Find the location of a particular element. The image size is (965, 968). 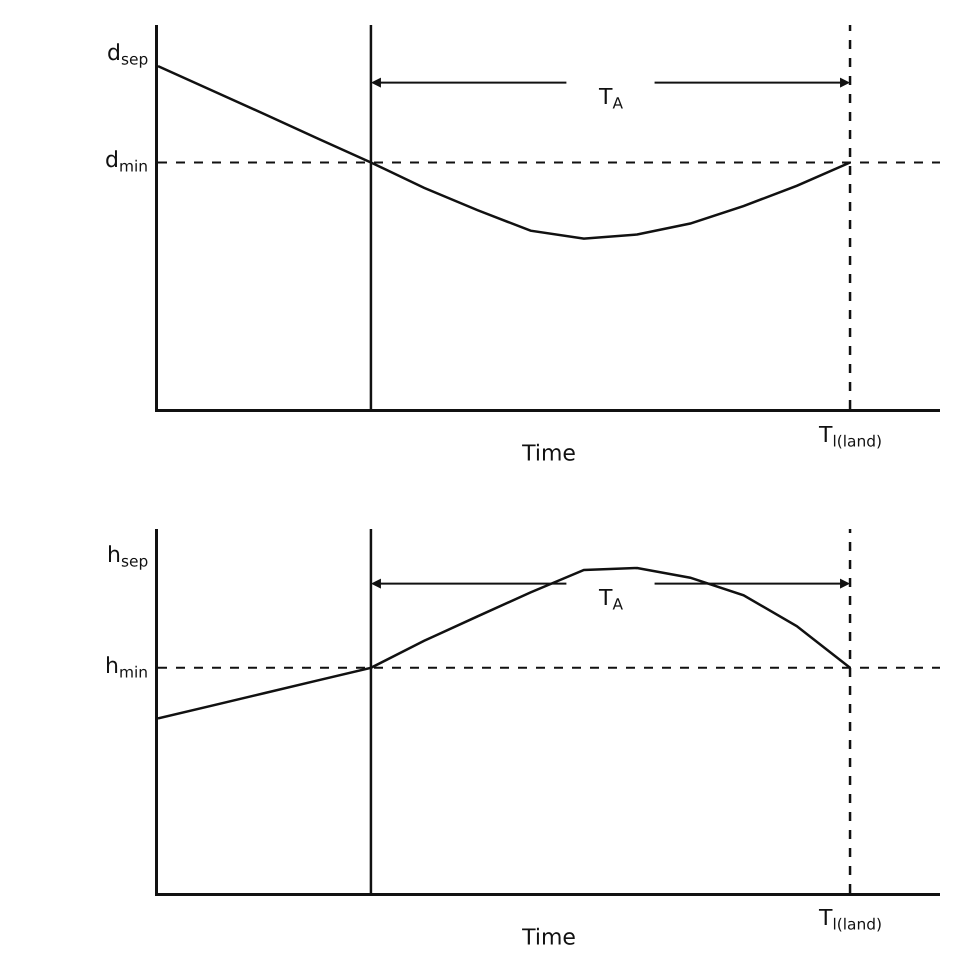

y-axis-title: d$_{sep}$ is located at coordinates (127, 55).